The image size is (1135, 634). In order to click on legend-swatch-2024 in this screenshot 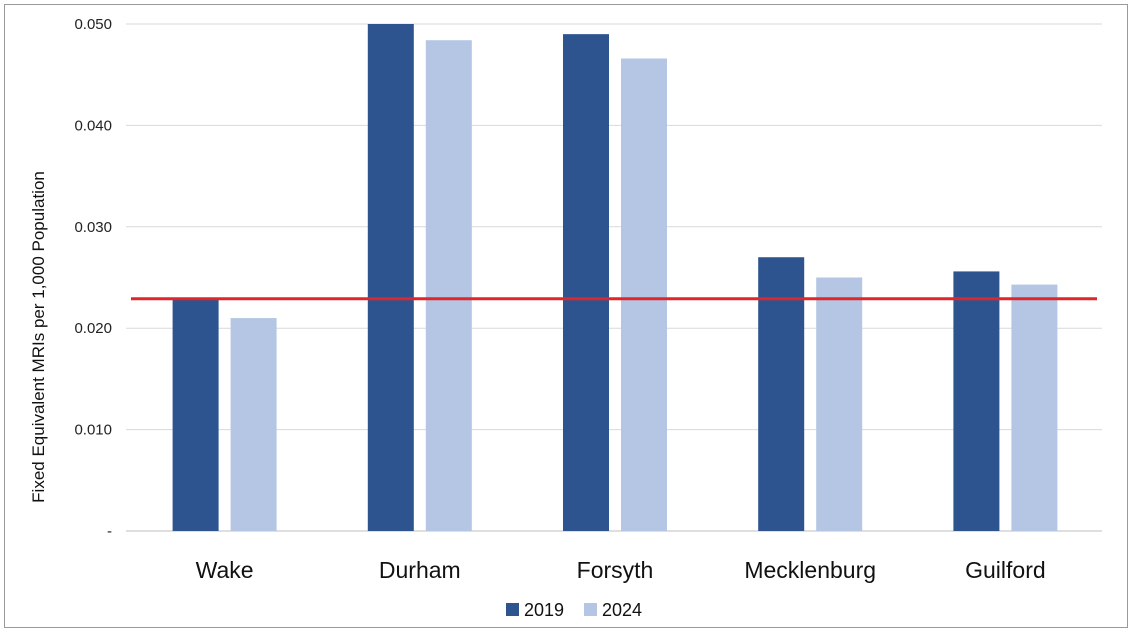, I will do `click(590, 609)`.